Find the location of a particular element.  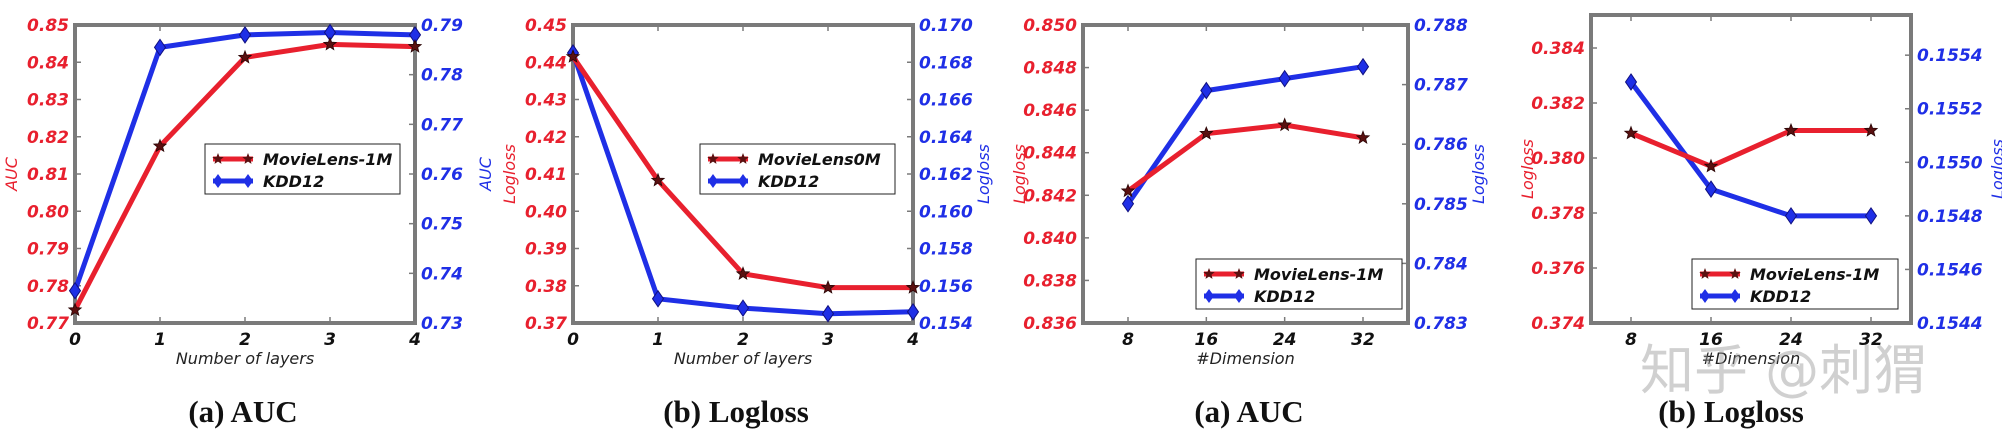

y-right-tick-label: 0.784 is located at coordinates (1441, 264).